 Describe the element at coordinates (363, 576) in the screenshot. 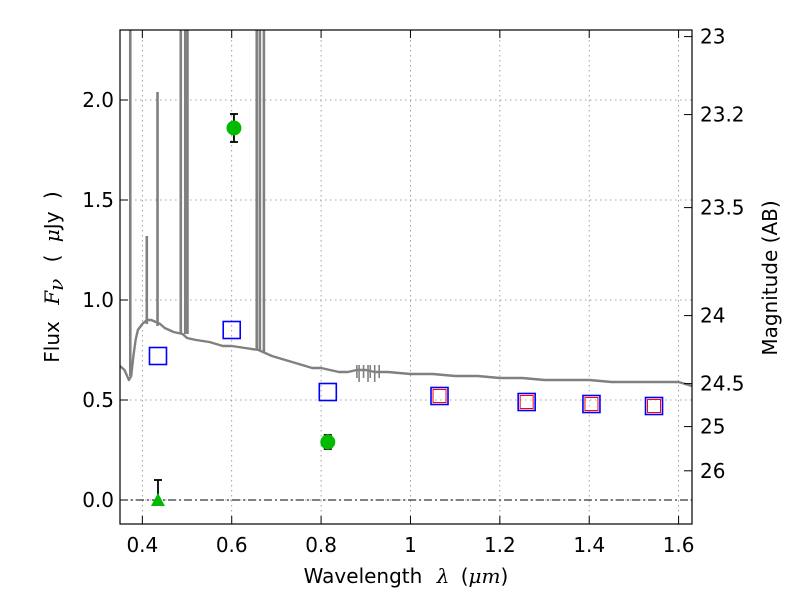

I see `x-axis-title-text: Wavelength` at that location.